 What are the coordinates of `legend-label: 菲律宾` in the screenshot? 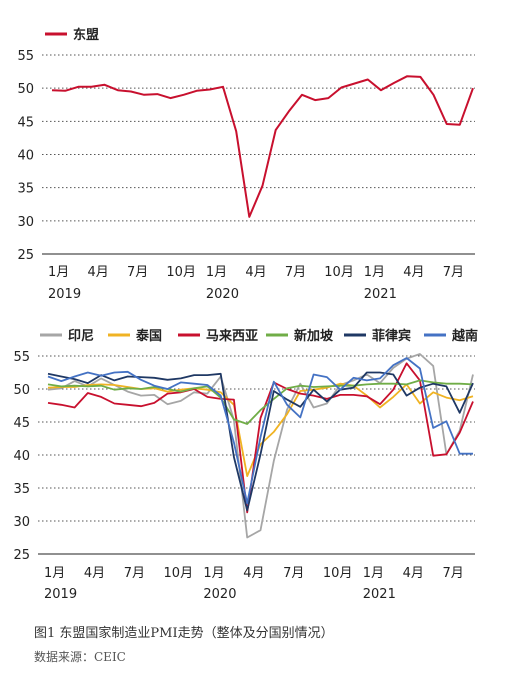 It's located at (391, 336).